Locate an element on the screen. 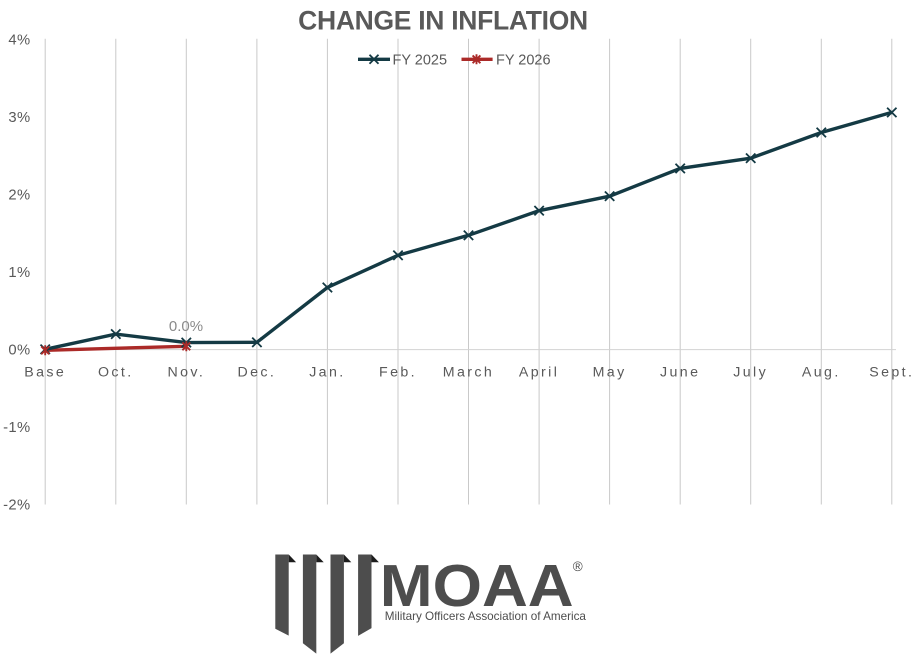 The width and height of the screenshot is (913, 656). svg-text:Military Officers Association: Military Officers Association of America is located at coordinates (486, 616).